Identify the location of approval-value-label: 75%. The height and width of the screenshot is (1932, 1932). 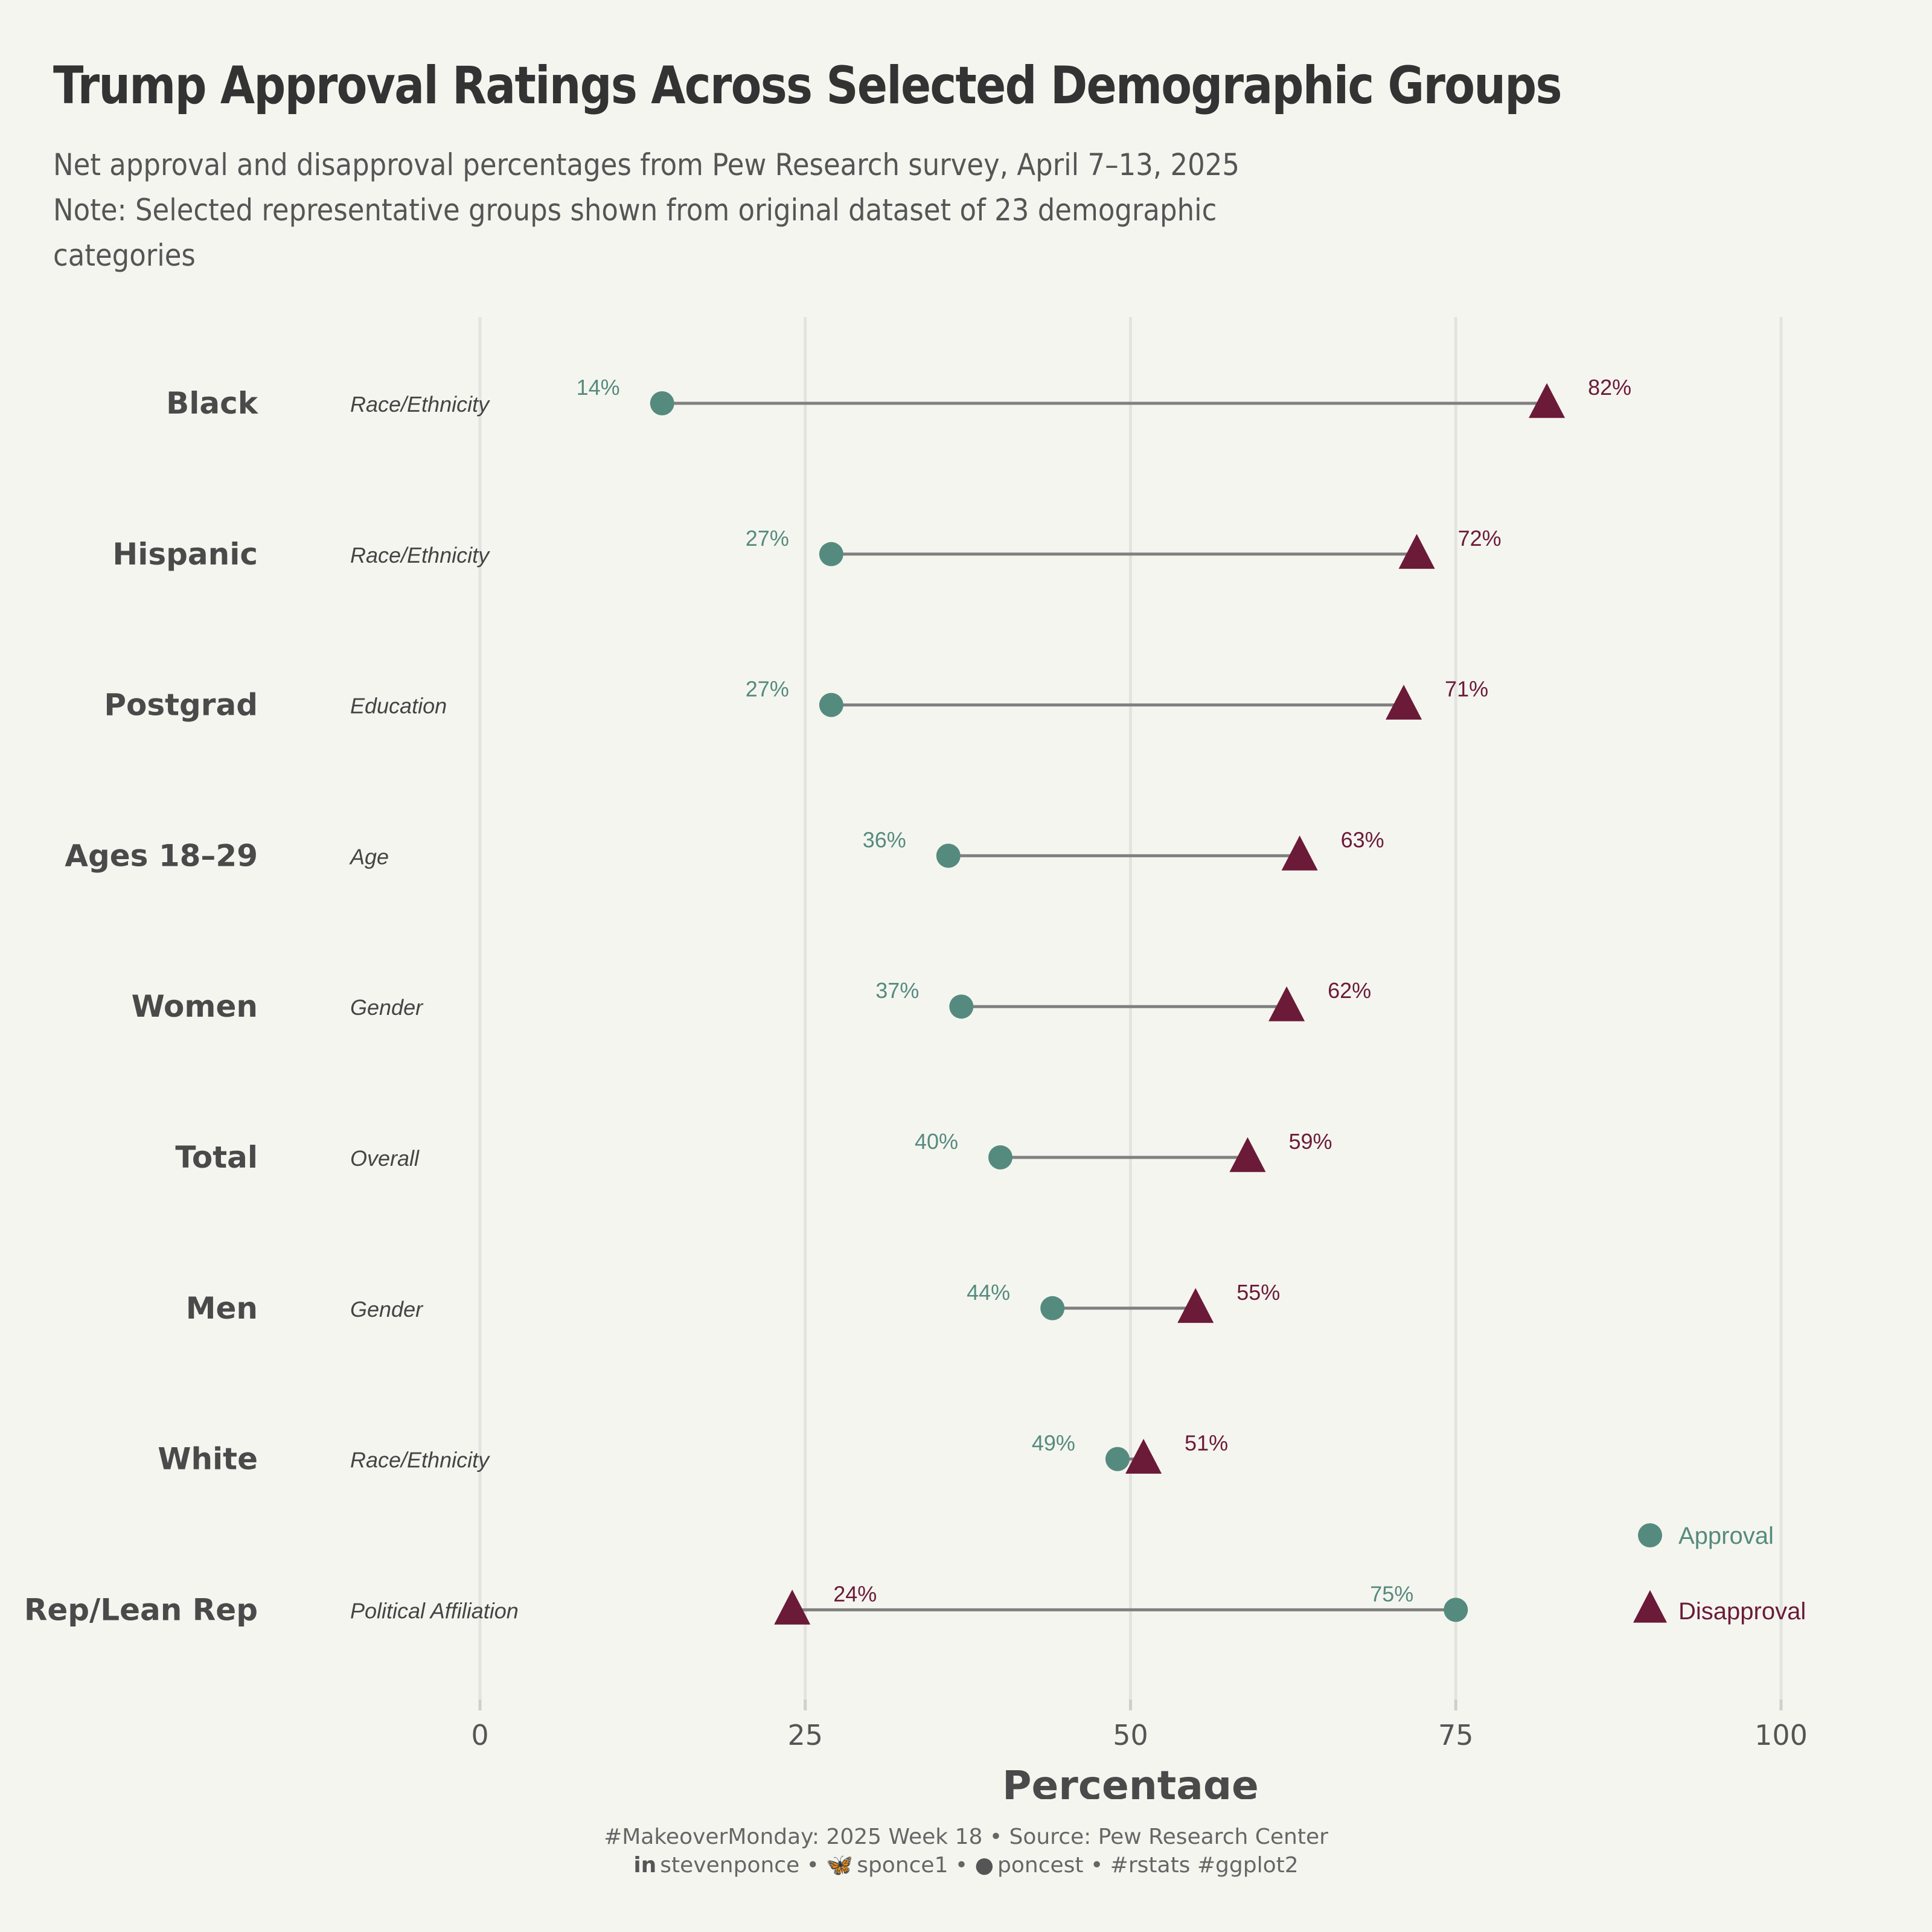
(1392, 1593).